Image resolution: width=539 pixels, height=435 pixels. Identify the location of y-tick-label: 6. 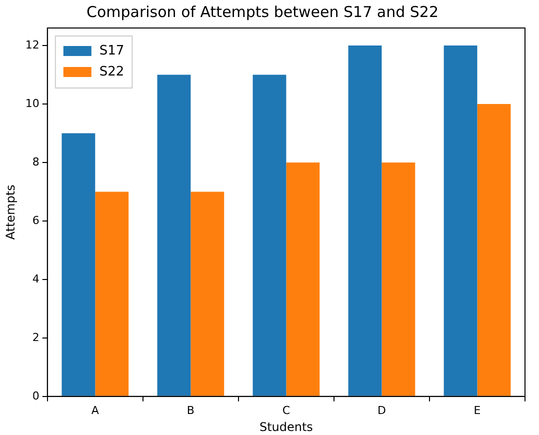
(36, 220).